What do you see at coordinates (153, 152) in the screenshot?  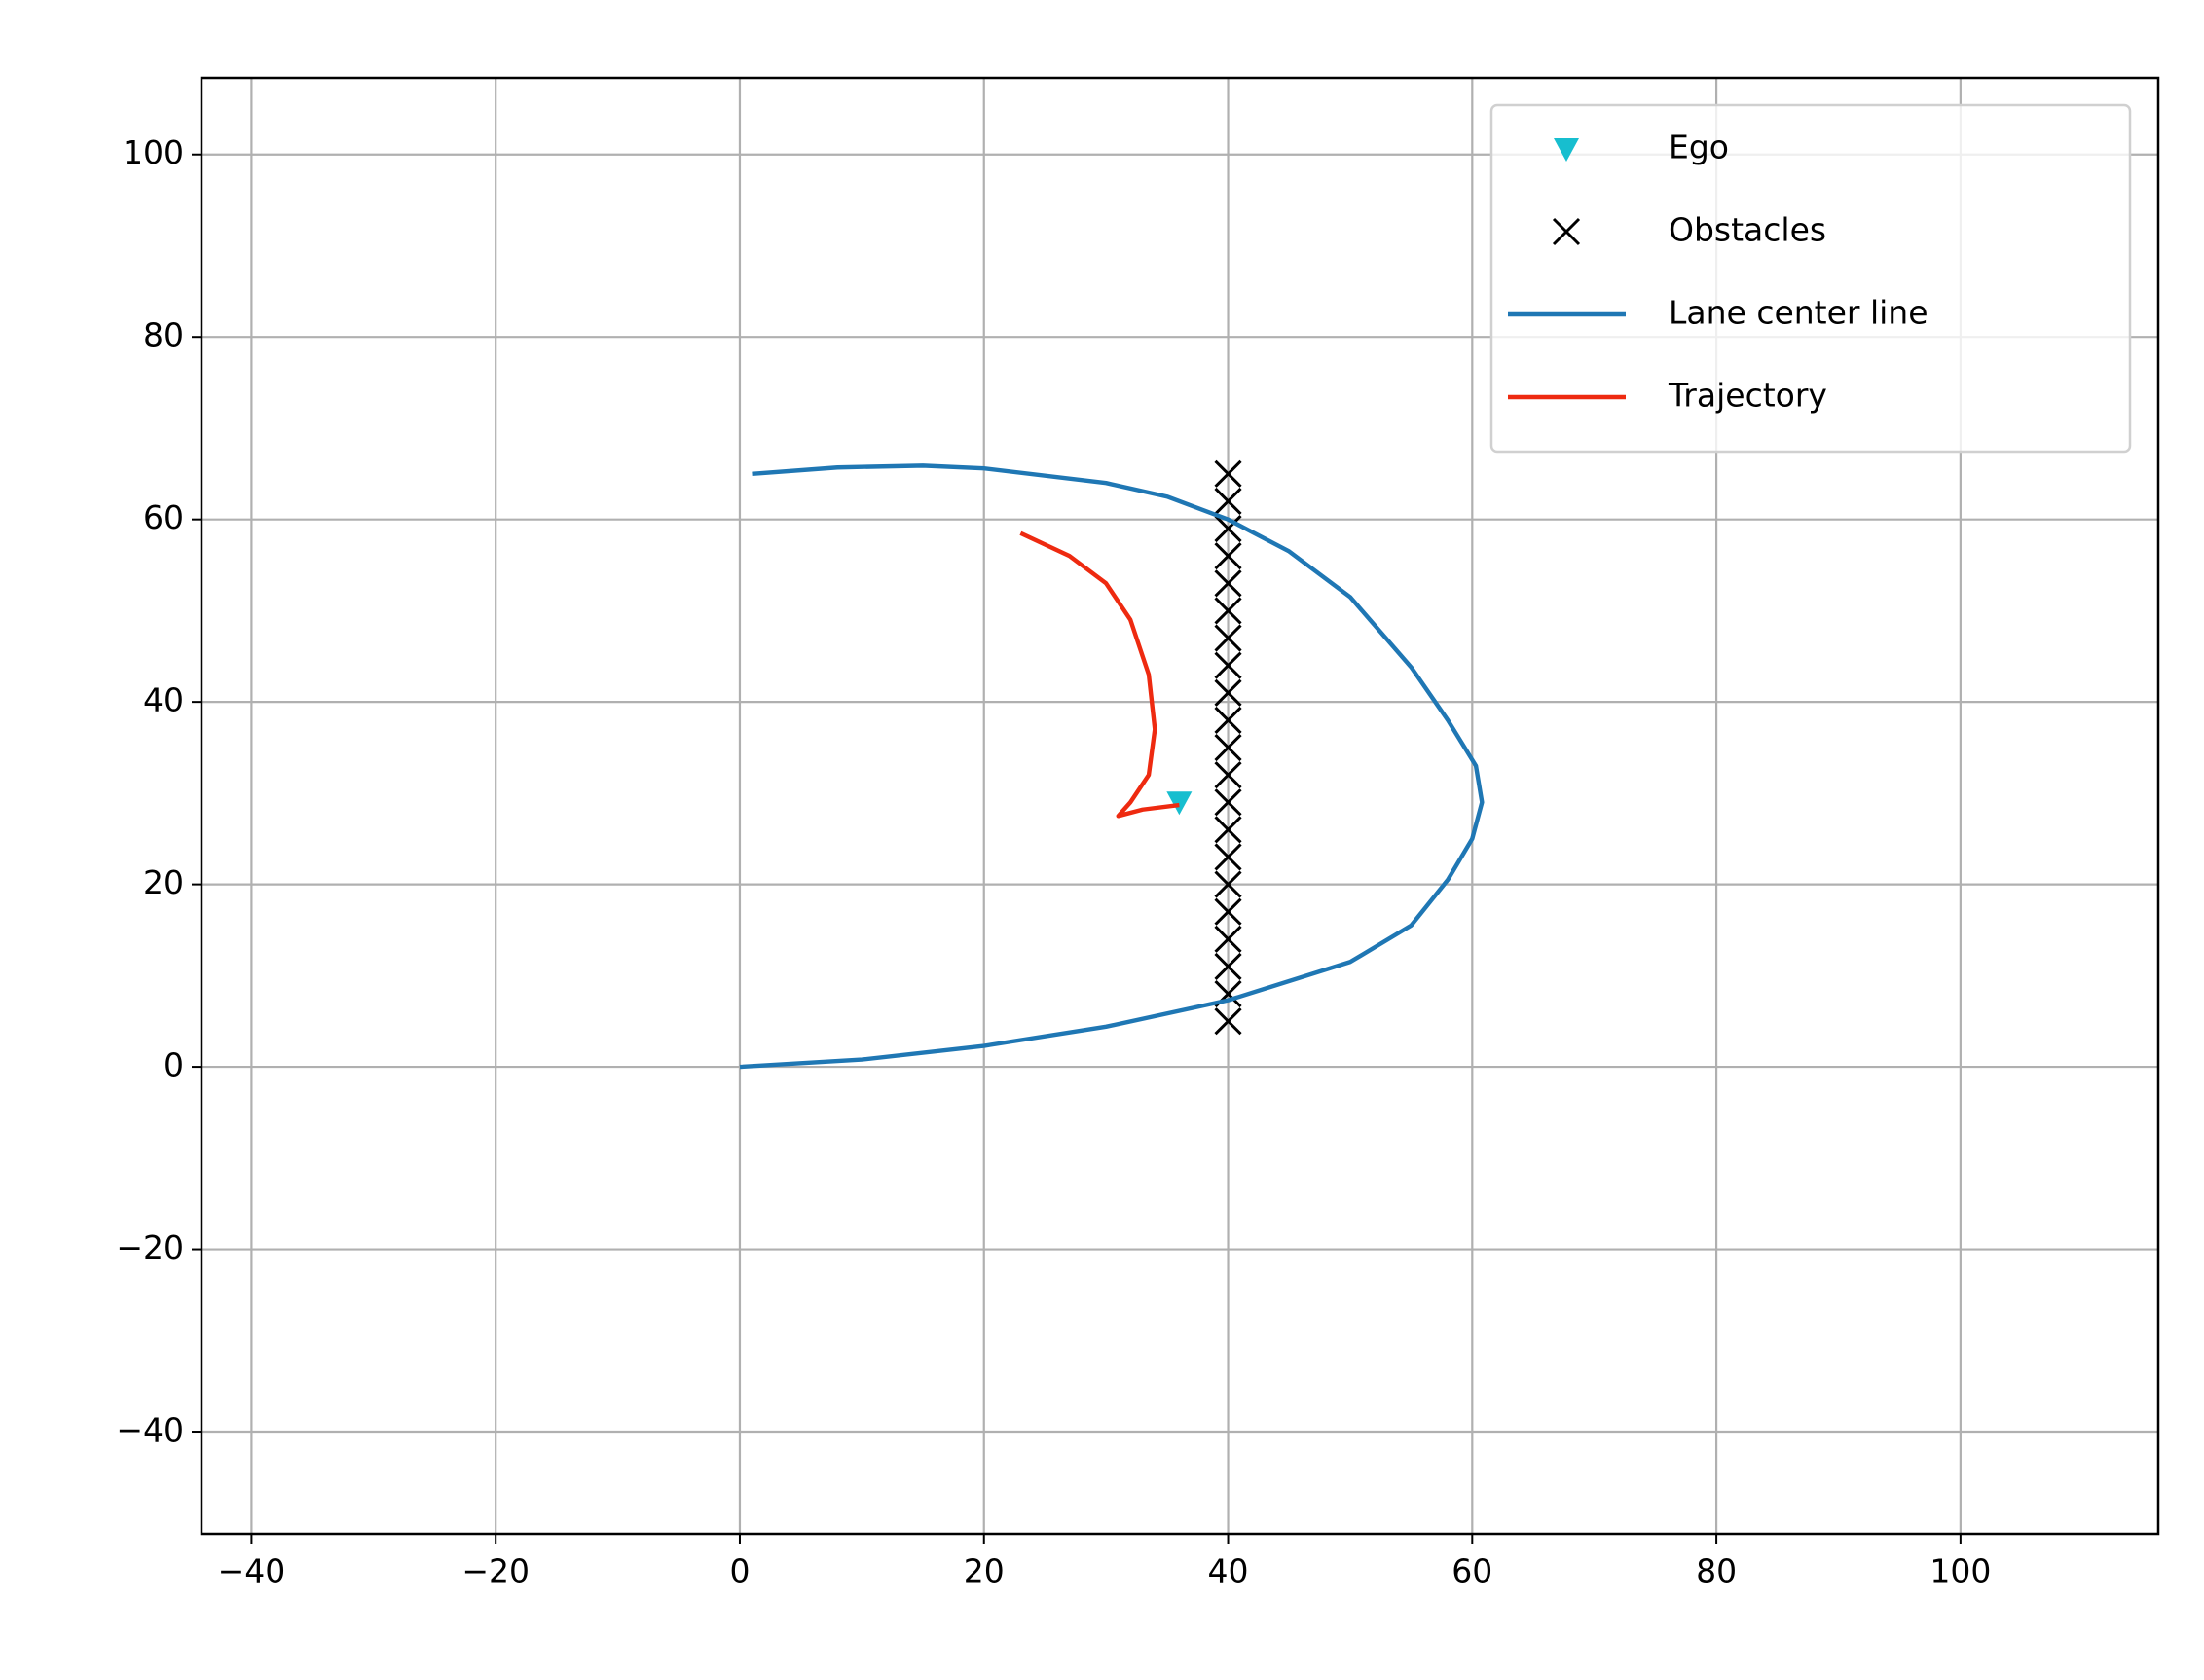 I see `y-tick-label: 100` at bounding box center [153, 152].